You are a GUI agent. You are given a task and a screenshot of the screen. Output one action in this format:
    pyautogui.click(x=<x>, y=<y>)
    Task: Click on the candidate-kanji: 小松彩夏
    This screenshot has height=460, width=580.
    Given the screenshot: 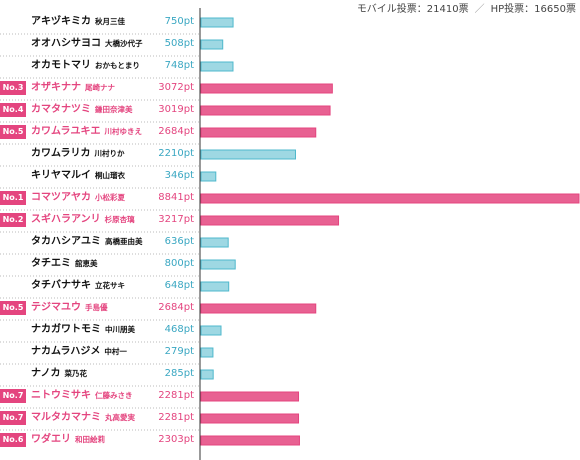 What is the action you would take?
    pyautogui.click(x=110, y=197)
    